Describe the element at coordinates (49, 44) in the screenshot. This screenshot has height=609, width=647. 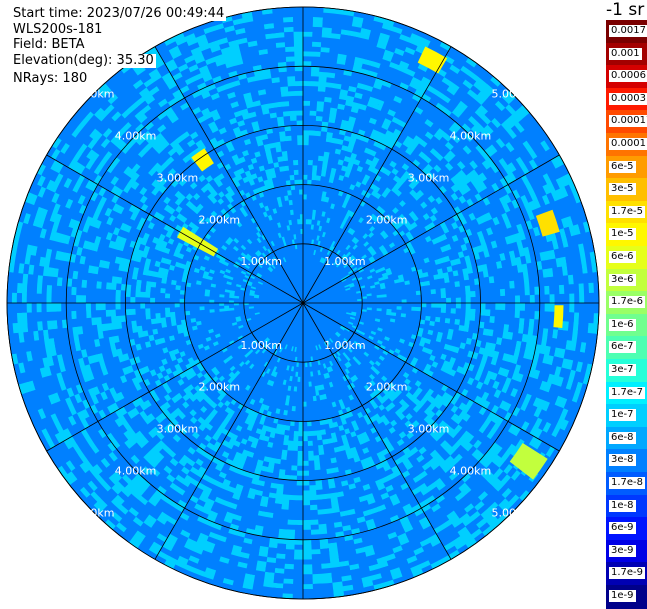
I see `field-label: Field: BETA` at that location.